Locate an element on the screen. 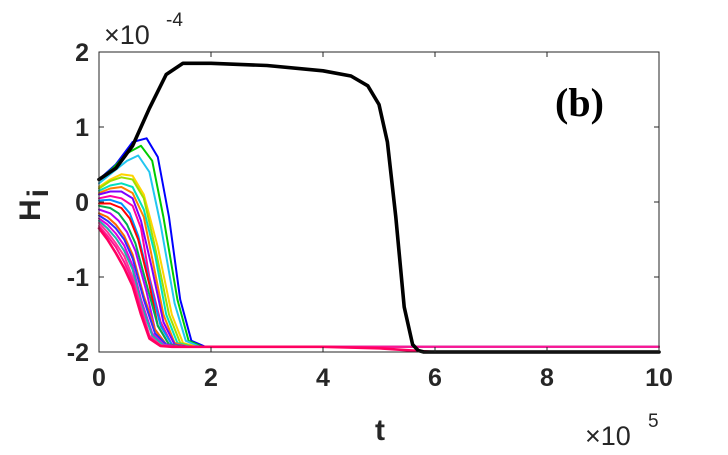  y-tick-label: 1 is located at coordinates (82, 128).